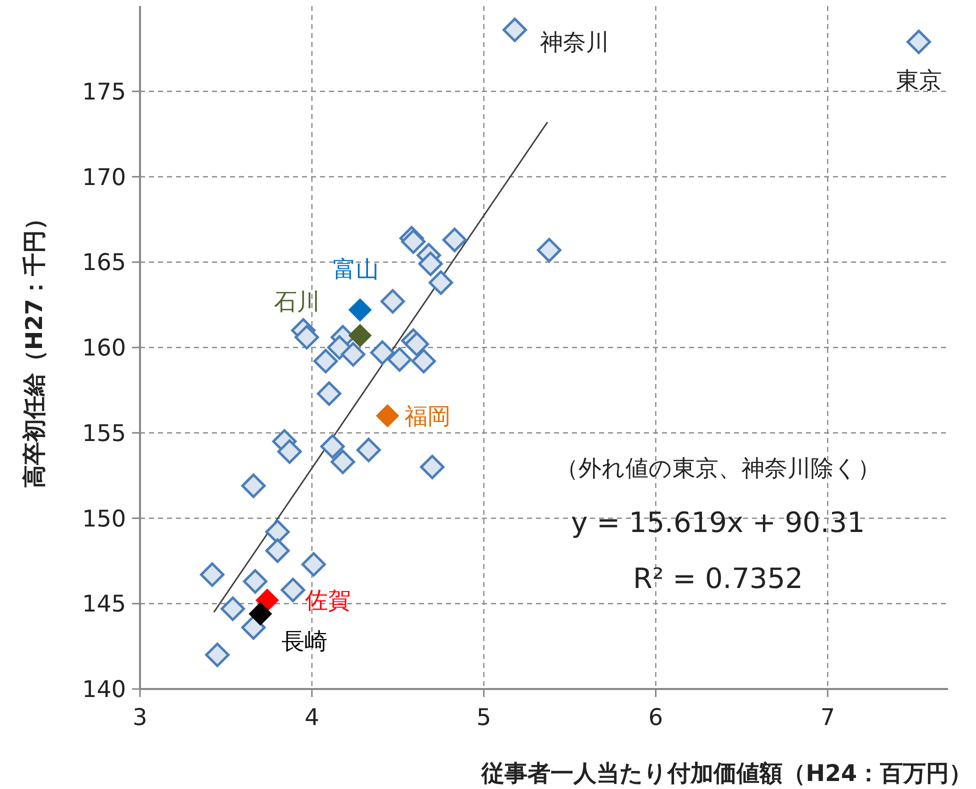 The height and width of the screenshot is (789, 976). Describe the element at coordinates (104, 605) in the screenshot. I see `y-tick-label: 145` at that location.